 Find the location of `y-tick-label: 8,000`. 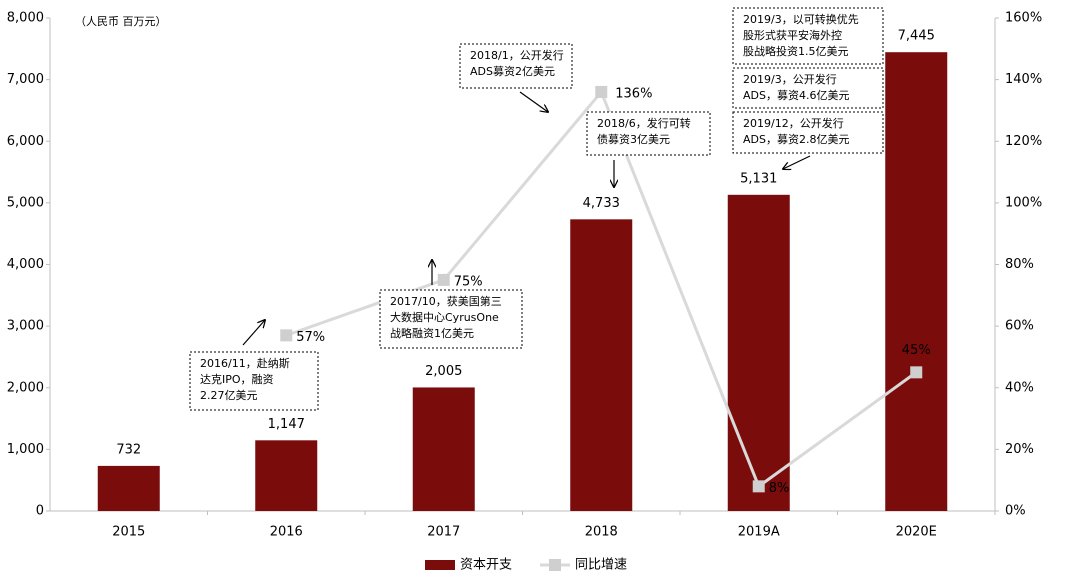

y-tick-label: 8,000 is located at coordinates (25, 18).